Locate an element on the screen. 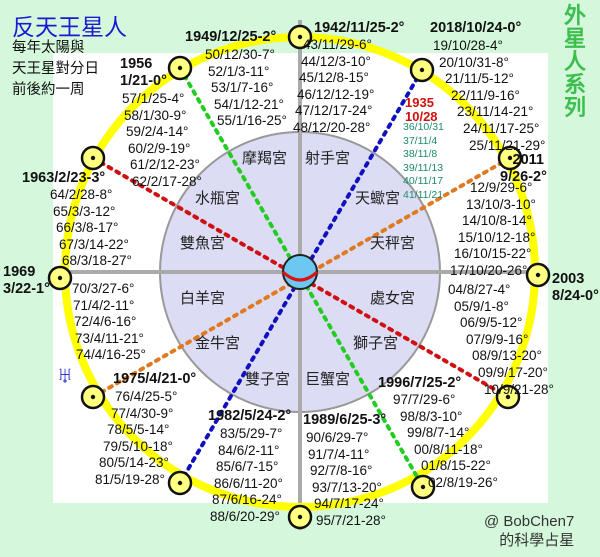 This screenshot has height=557, width=600. opposition-date-entry: 22/11/9-16° is located at coordinates (485, 95).